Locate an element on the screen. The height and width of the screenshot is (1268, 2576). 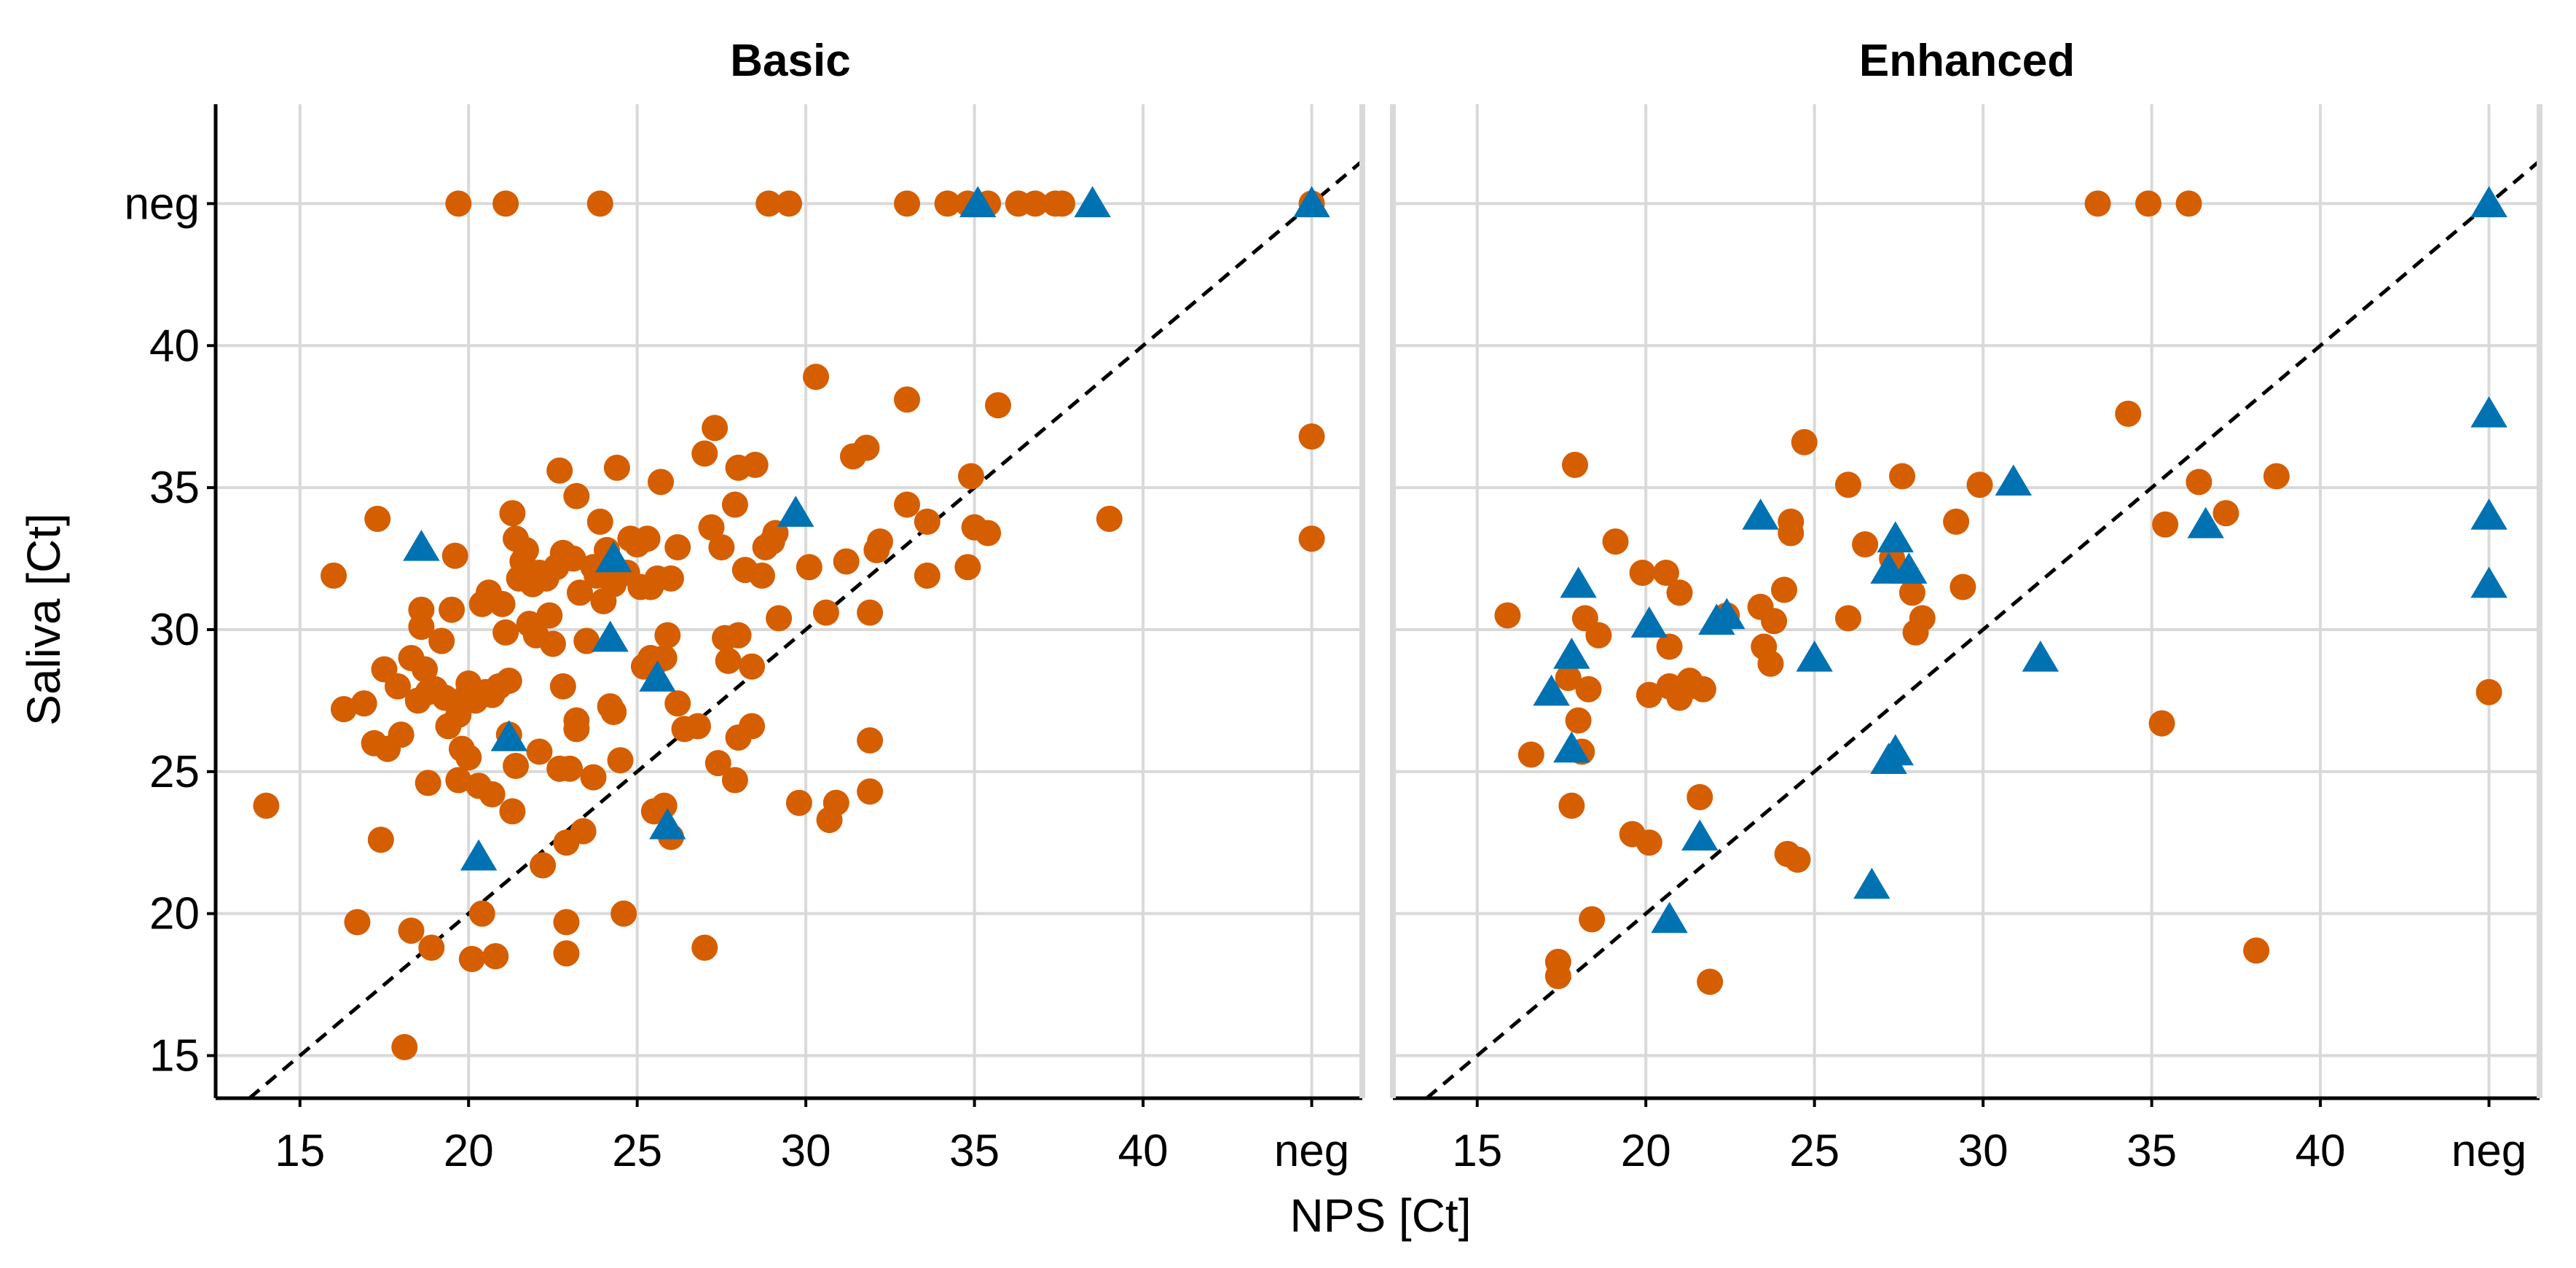
y-tick-labels-basic: 15 20 25 30 35 40 neg is located at coordinates (170, 630).